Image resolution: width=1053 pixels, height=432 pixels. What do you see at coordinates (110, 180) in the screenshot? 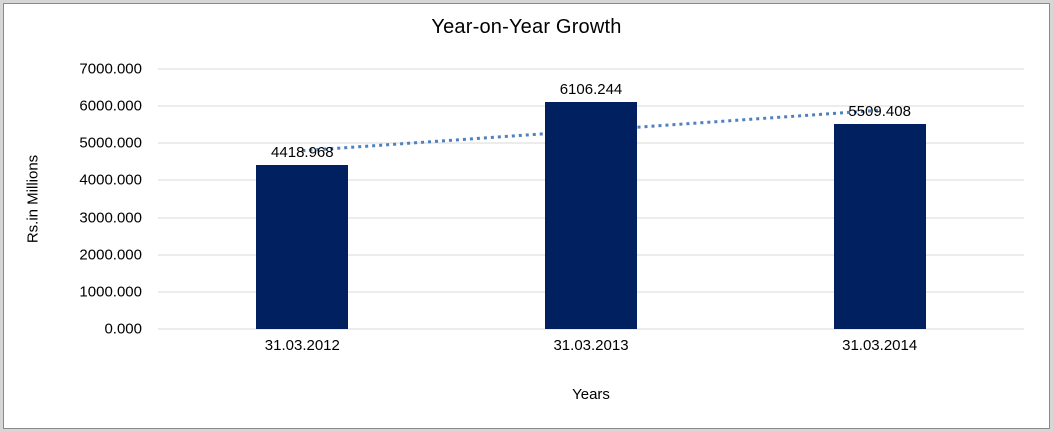
I see `y-axis-tick-label: 4000.000` at bounding box center [110, 180].